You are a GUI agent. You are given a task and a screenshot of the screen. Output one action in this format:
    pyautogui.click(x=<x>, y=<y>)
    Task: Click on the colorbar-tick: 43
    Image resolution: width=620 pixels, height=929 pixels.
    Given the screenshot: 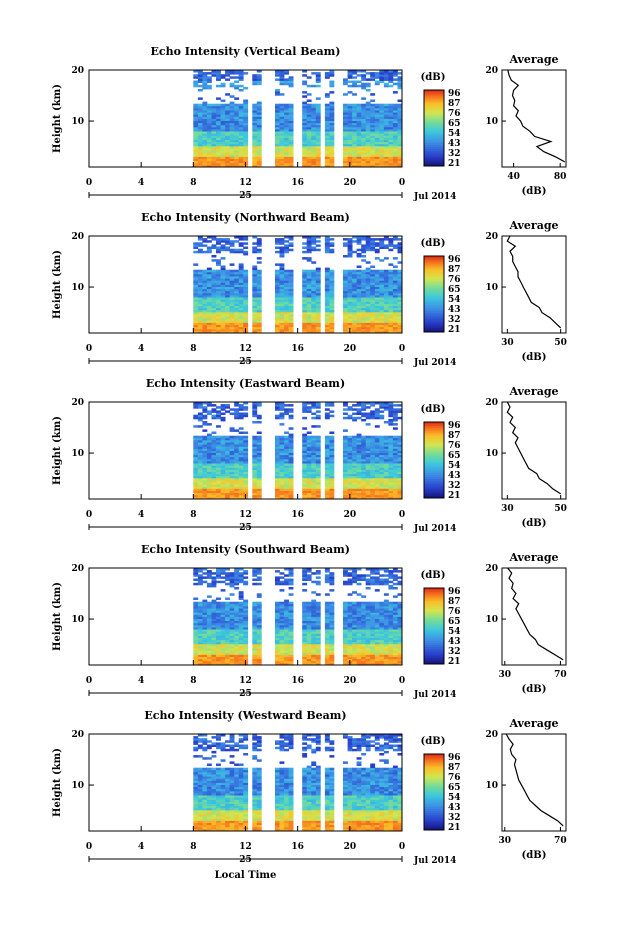 What is the action you would take?
    pyautogui.click(x=454, y=476)
    